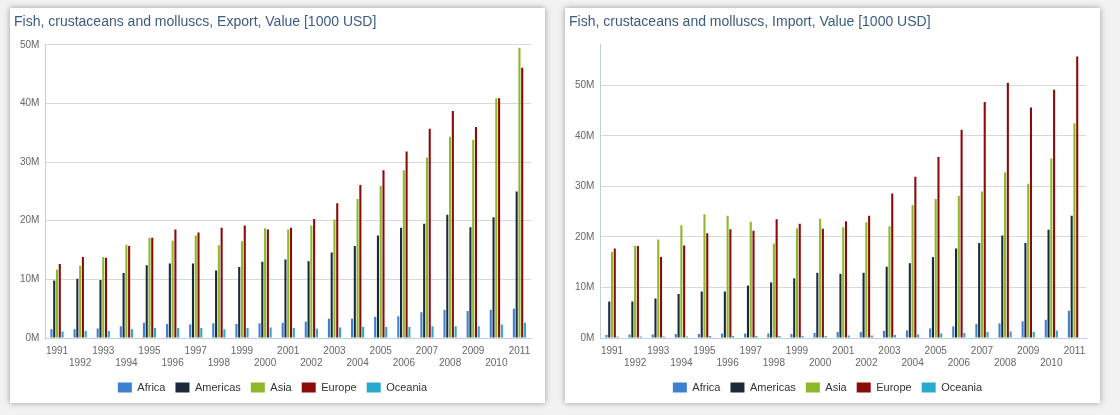  What do you see at coordinates (936, 350) in the screenshot?
I see `x-tick-label: 2005` at bounding box center [936, 350].